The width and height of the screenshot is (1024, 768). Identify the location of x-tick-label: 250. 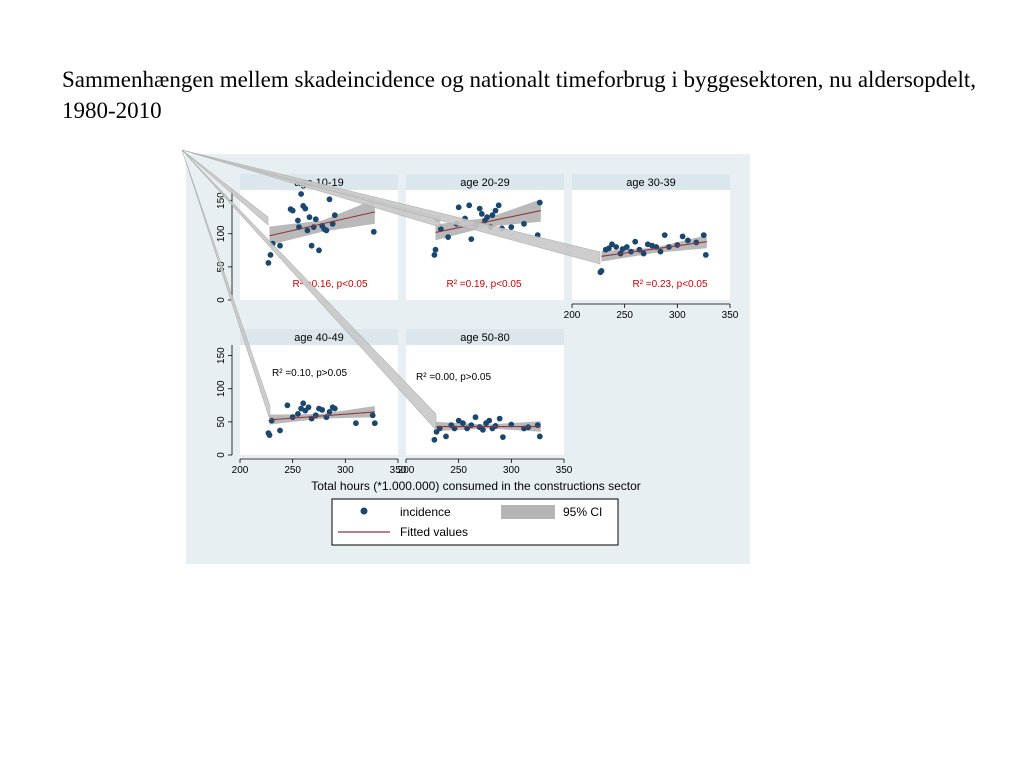
(292, 470).